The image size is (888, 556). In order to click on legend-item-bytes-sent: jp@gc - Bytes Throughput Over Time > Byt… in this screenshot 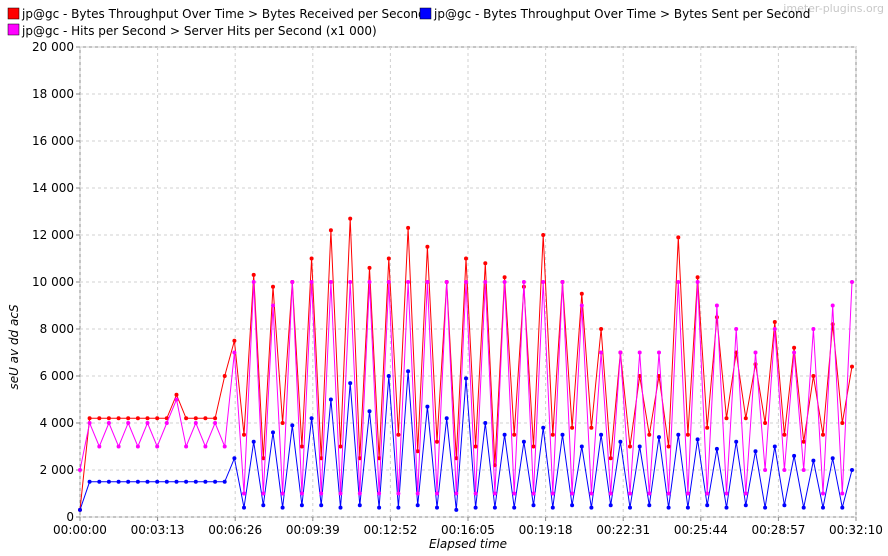, I will do `click(614, 14)`.